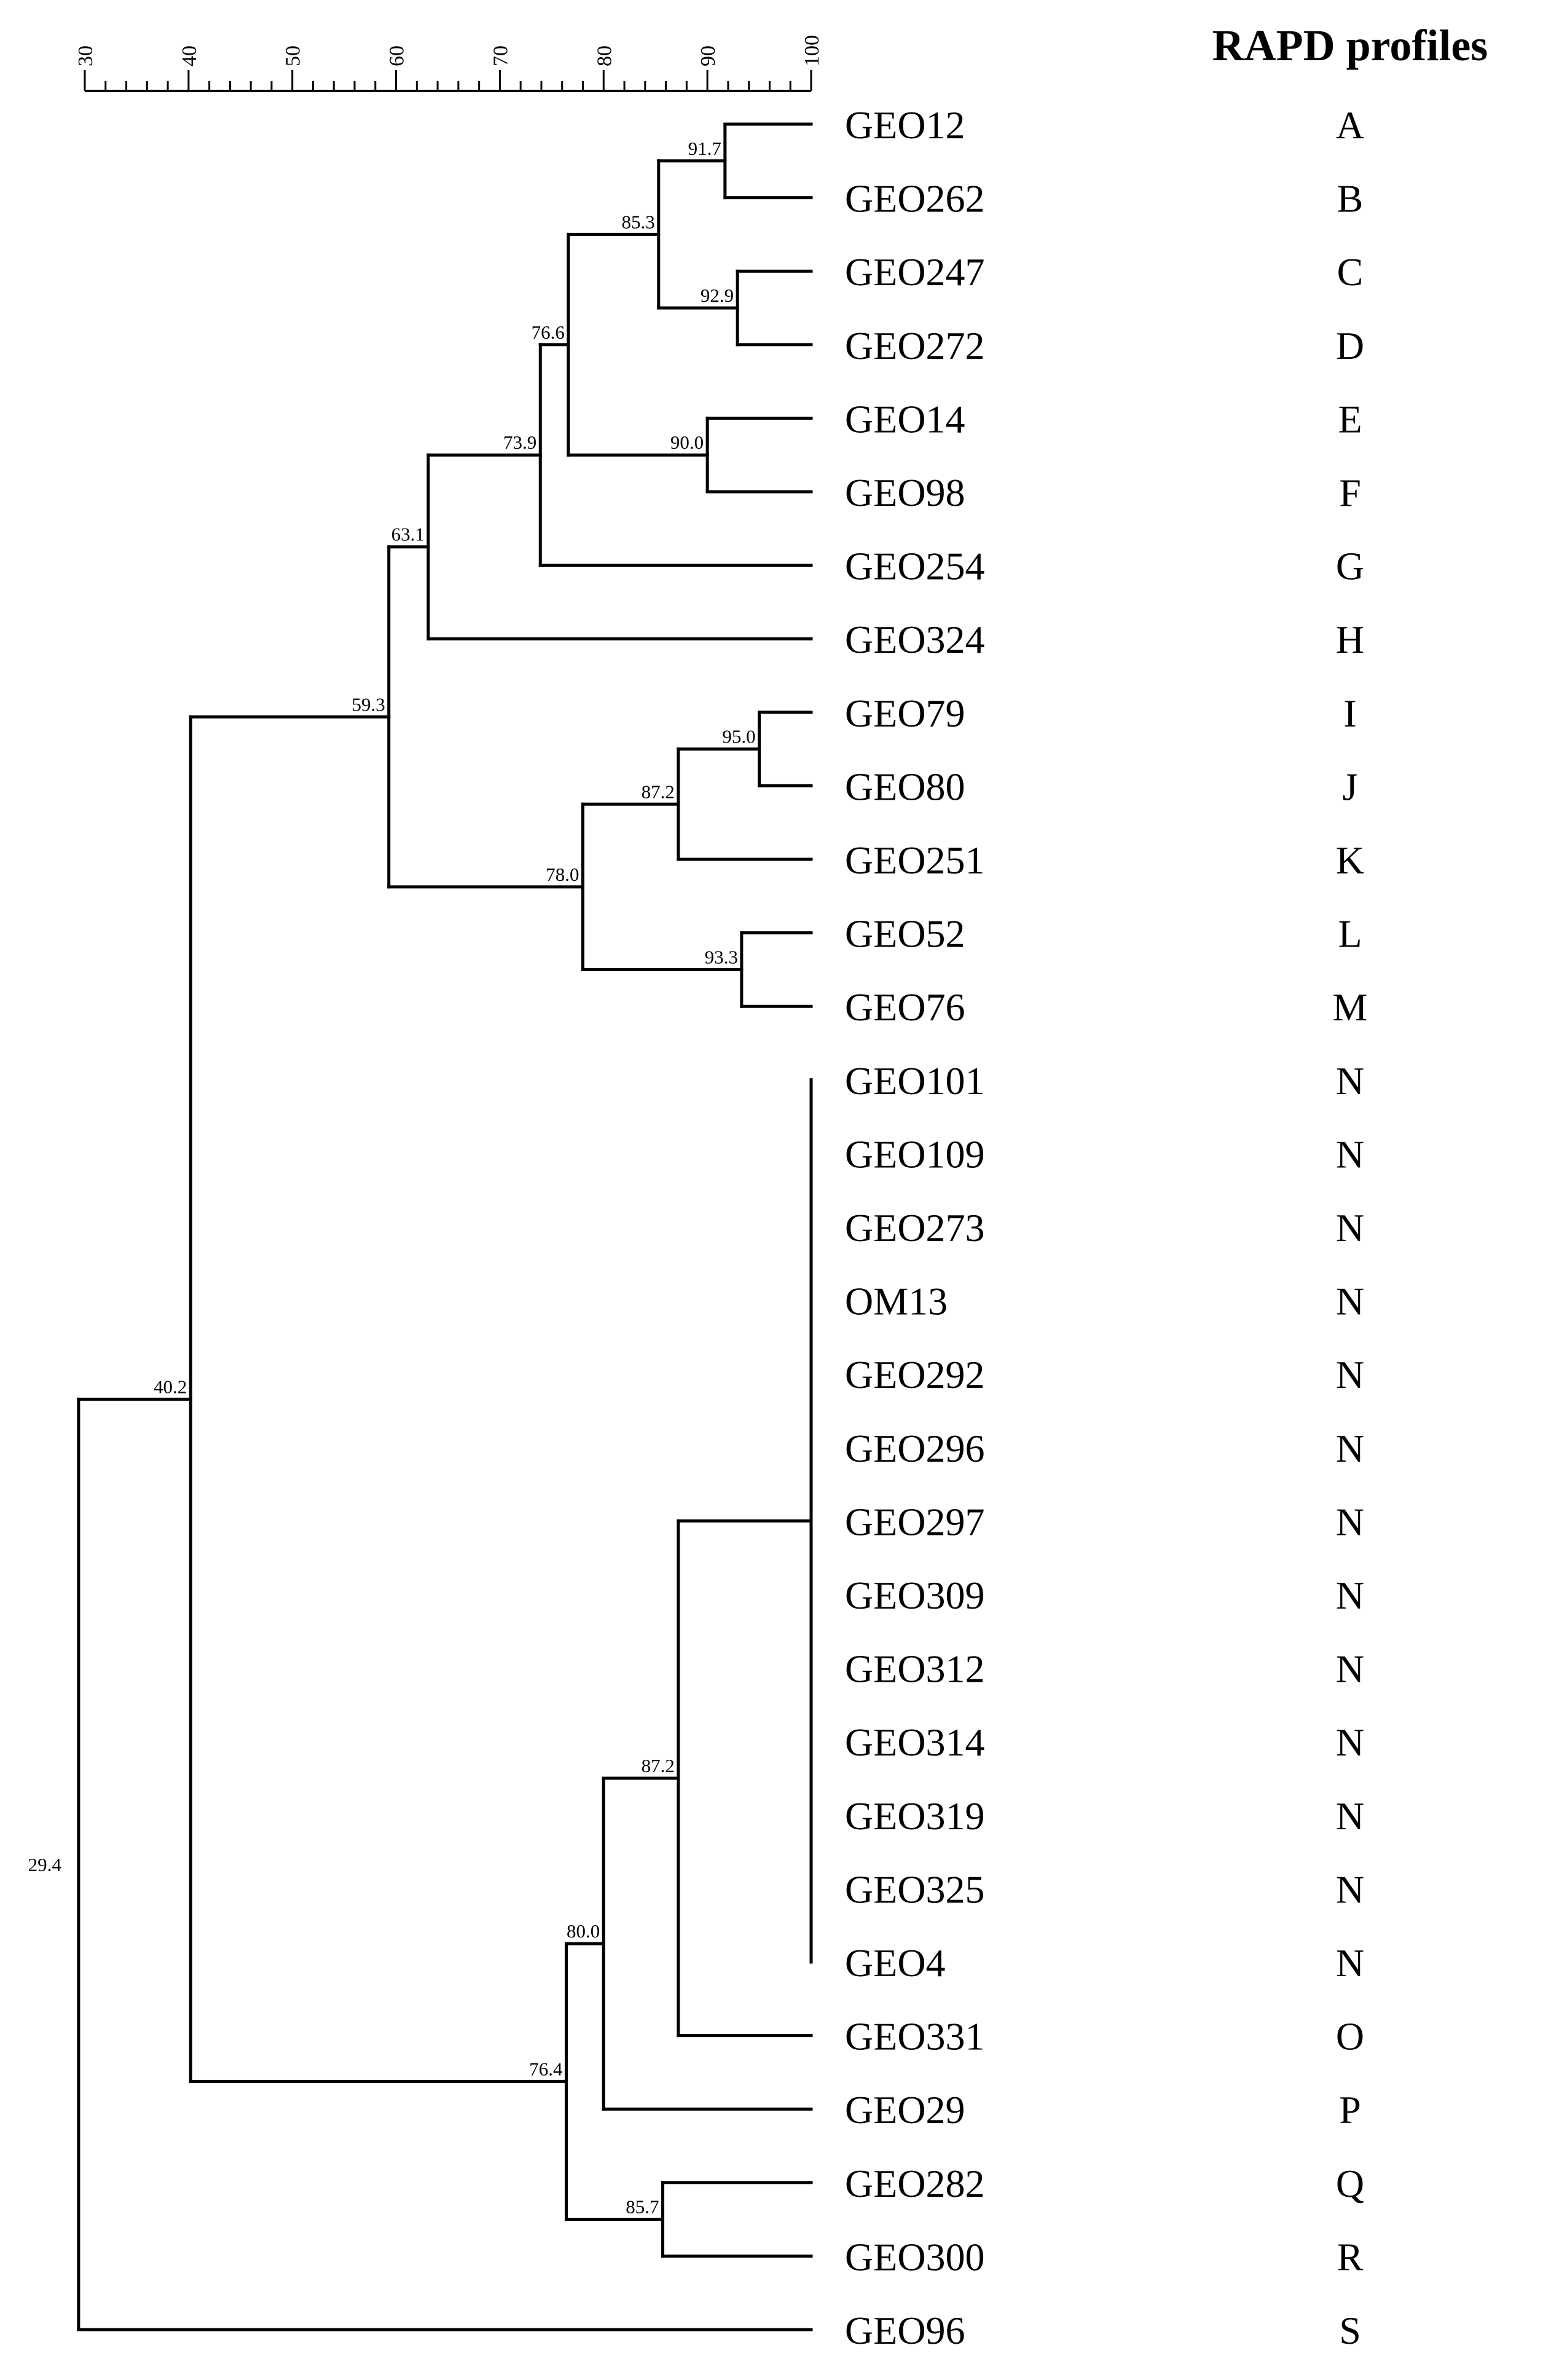 This screenshot has height=2380, width=1543. What do you see at coordinates (1350, 786) in the screenshot?
I see `profile-letter: J` at bounding box center [1350, 786].